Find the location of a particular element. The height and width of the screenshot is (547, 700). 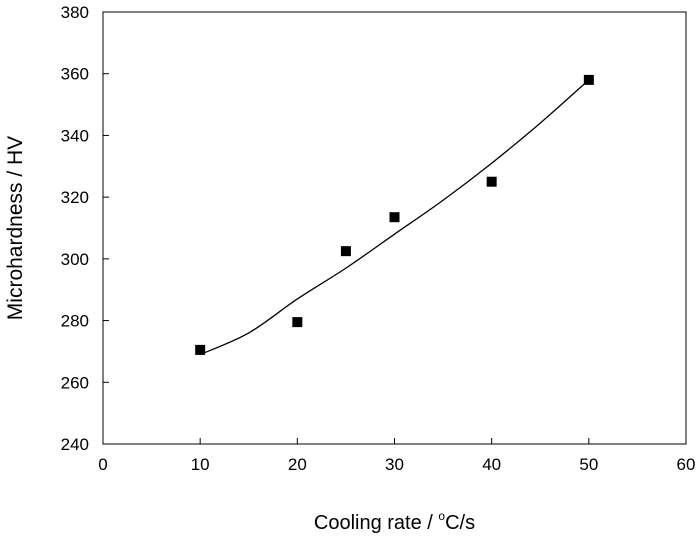

y-tick-label: 340 is located at coordinates (75, 135).